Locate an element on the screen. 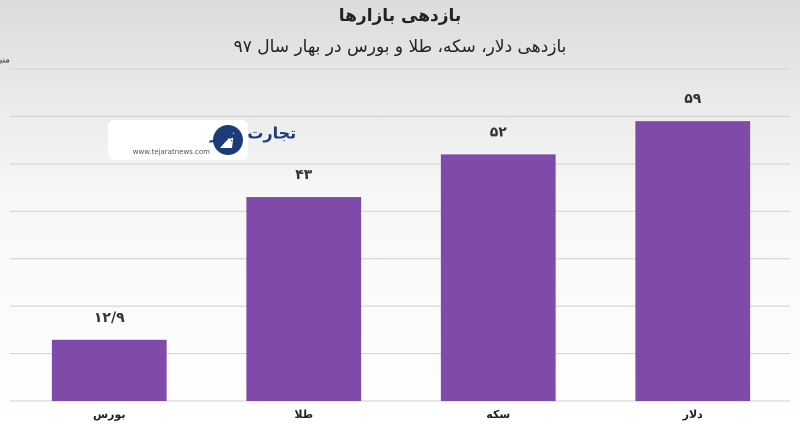 This screenshot has height=428, width=800. value-label: ۴۳ is located at coordinates (304, 175).